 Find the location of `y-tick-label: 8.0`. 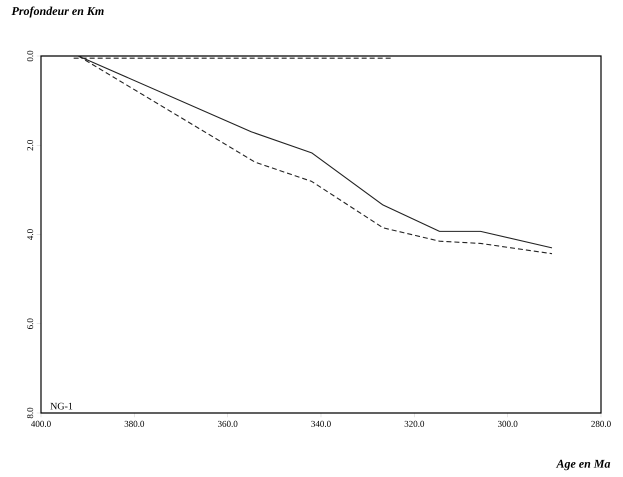

y-tick-label: 8.0 is located at coordinates (30, 413).